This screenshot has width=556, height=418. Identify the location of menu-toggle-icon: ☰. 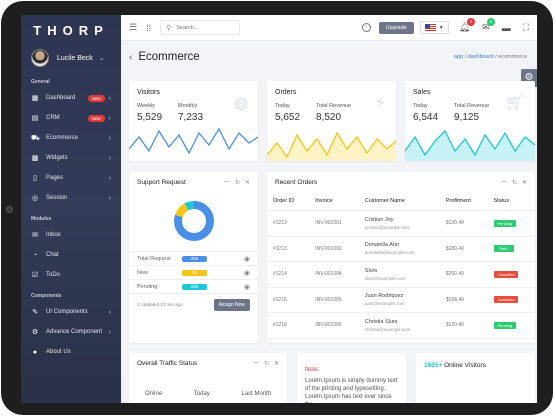
(133, 27).